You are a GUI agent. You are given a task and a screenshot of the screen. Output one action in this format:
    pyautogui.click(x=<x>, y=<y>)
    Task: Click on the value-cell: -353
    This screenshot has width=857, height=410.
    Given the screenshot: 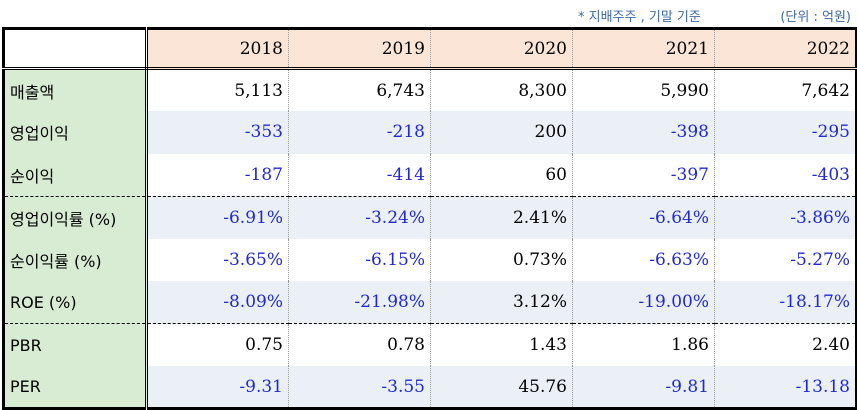 What is the action you would take?
    pyautogui.click(x=217, y=132)
    